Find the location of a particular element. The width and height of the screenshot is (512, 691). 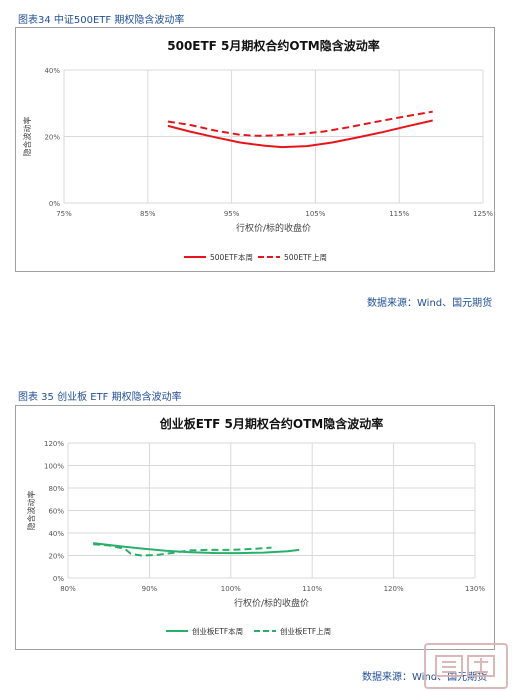

chart2-y-tick-label: 120% is located at coordinates (54, 444).